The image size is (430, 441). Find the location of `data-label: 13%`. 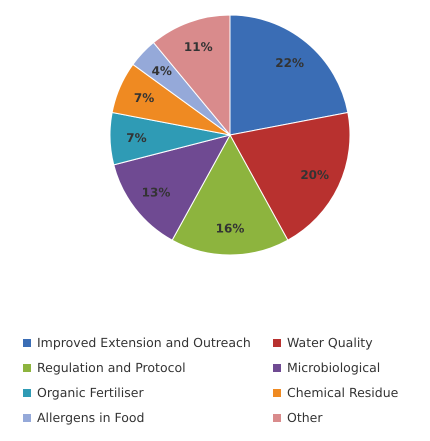

data-label: 13% is located at coordinates (156, 192).